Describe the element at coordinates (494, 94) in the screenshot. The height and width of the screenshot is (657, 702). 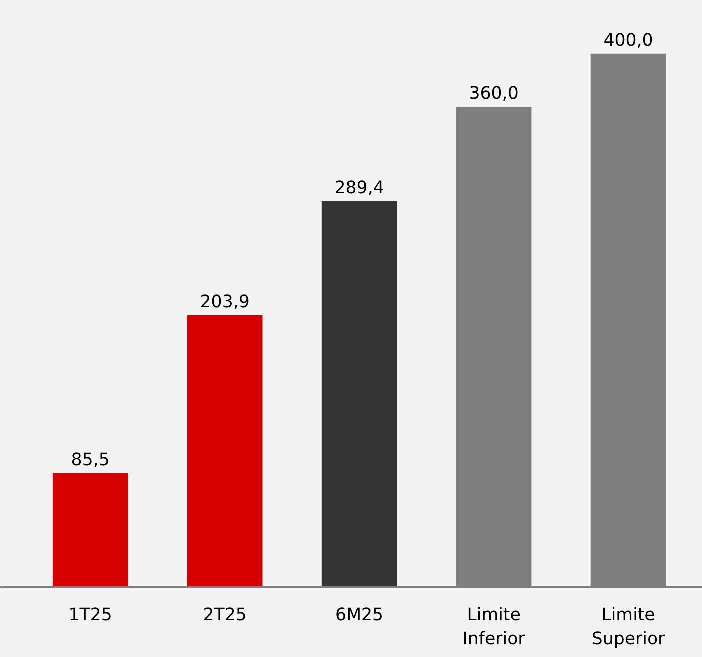
I see `data-label: 360,0` at that location.